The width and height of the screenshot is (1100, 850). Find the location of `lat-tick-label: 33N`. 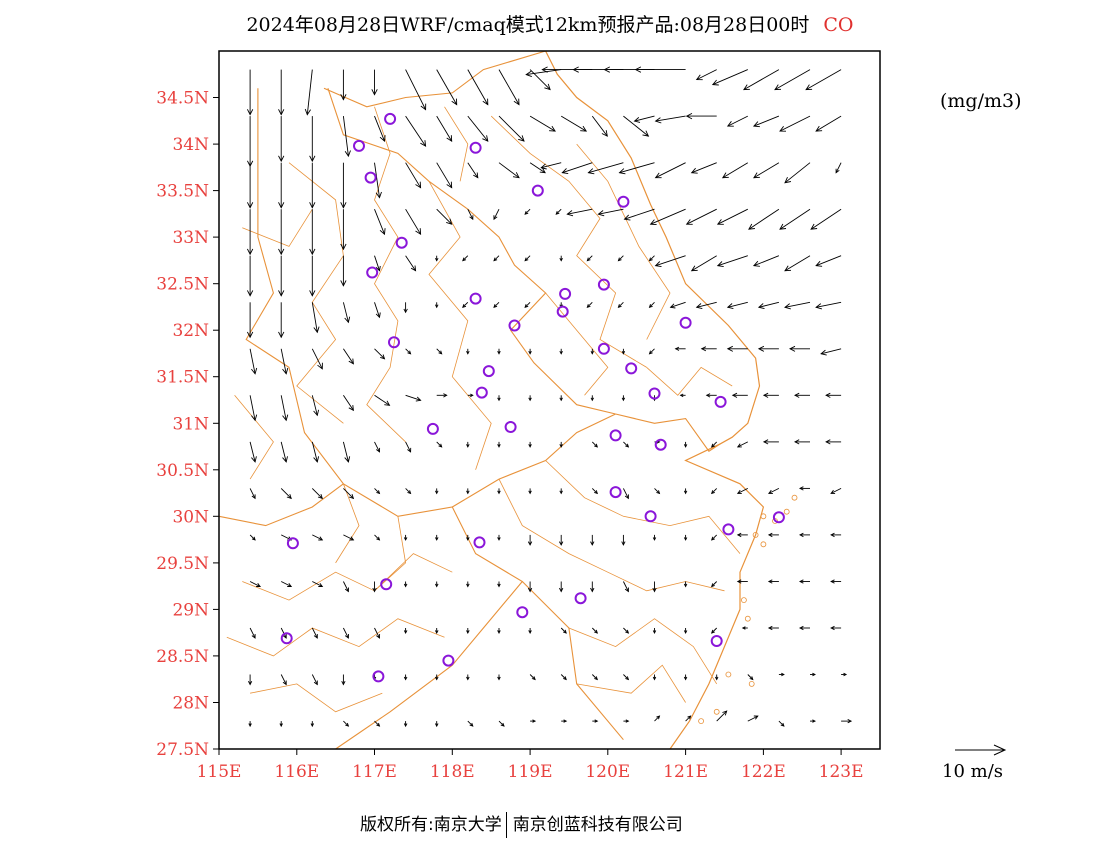

lat-tick-label: 33N is located at coordinates (190, 238).